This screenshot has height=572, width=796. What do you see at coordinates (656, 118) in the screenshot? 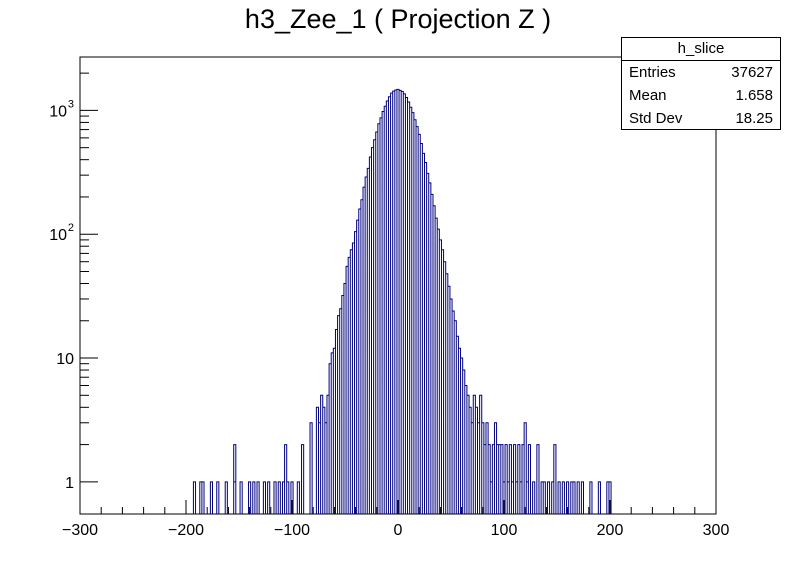
I see `stat-label: Std Dev` at bounding box center [656, 118].